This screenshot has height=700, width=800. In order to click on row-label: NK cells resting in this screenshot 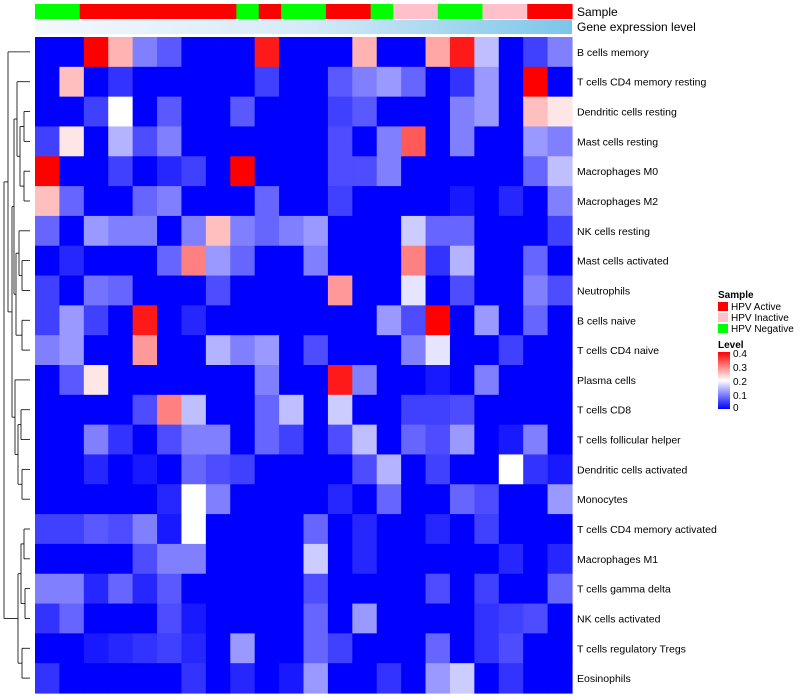, I will do `click(613, 232)`.